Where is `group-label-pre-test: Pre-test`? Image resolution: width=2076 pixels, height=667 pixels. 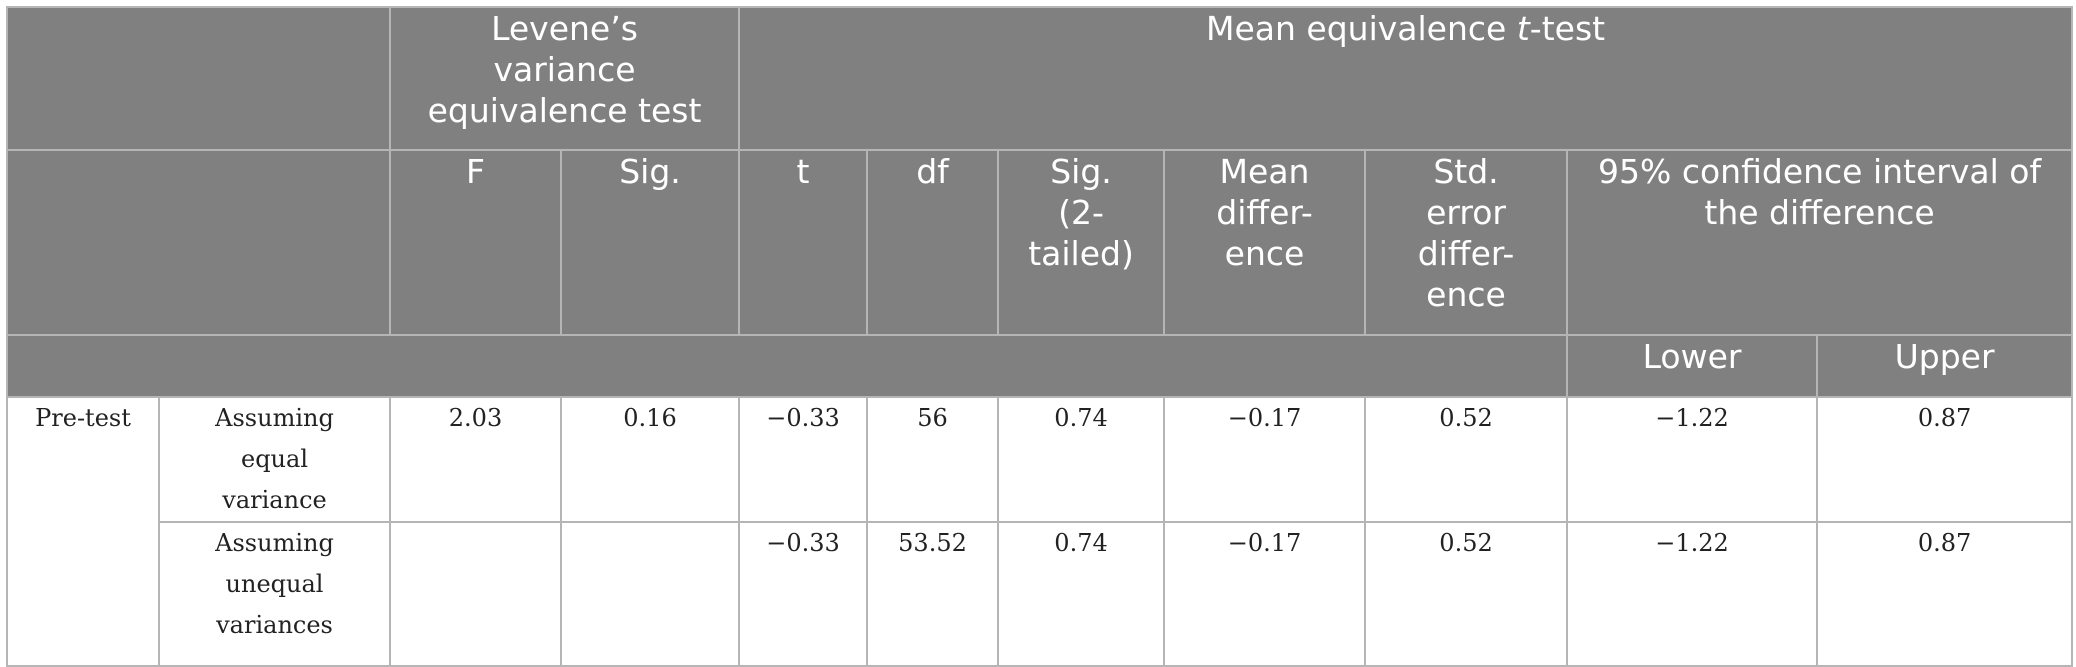 group-label-pre-test: Pre-test is located at coordinates (83, 531).